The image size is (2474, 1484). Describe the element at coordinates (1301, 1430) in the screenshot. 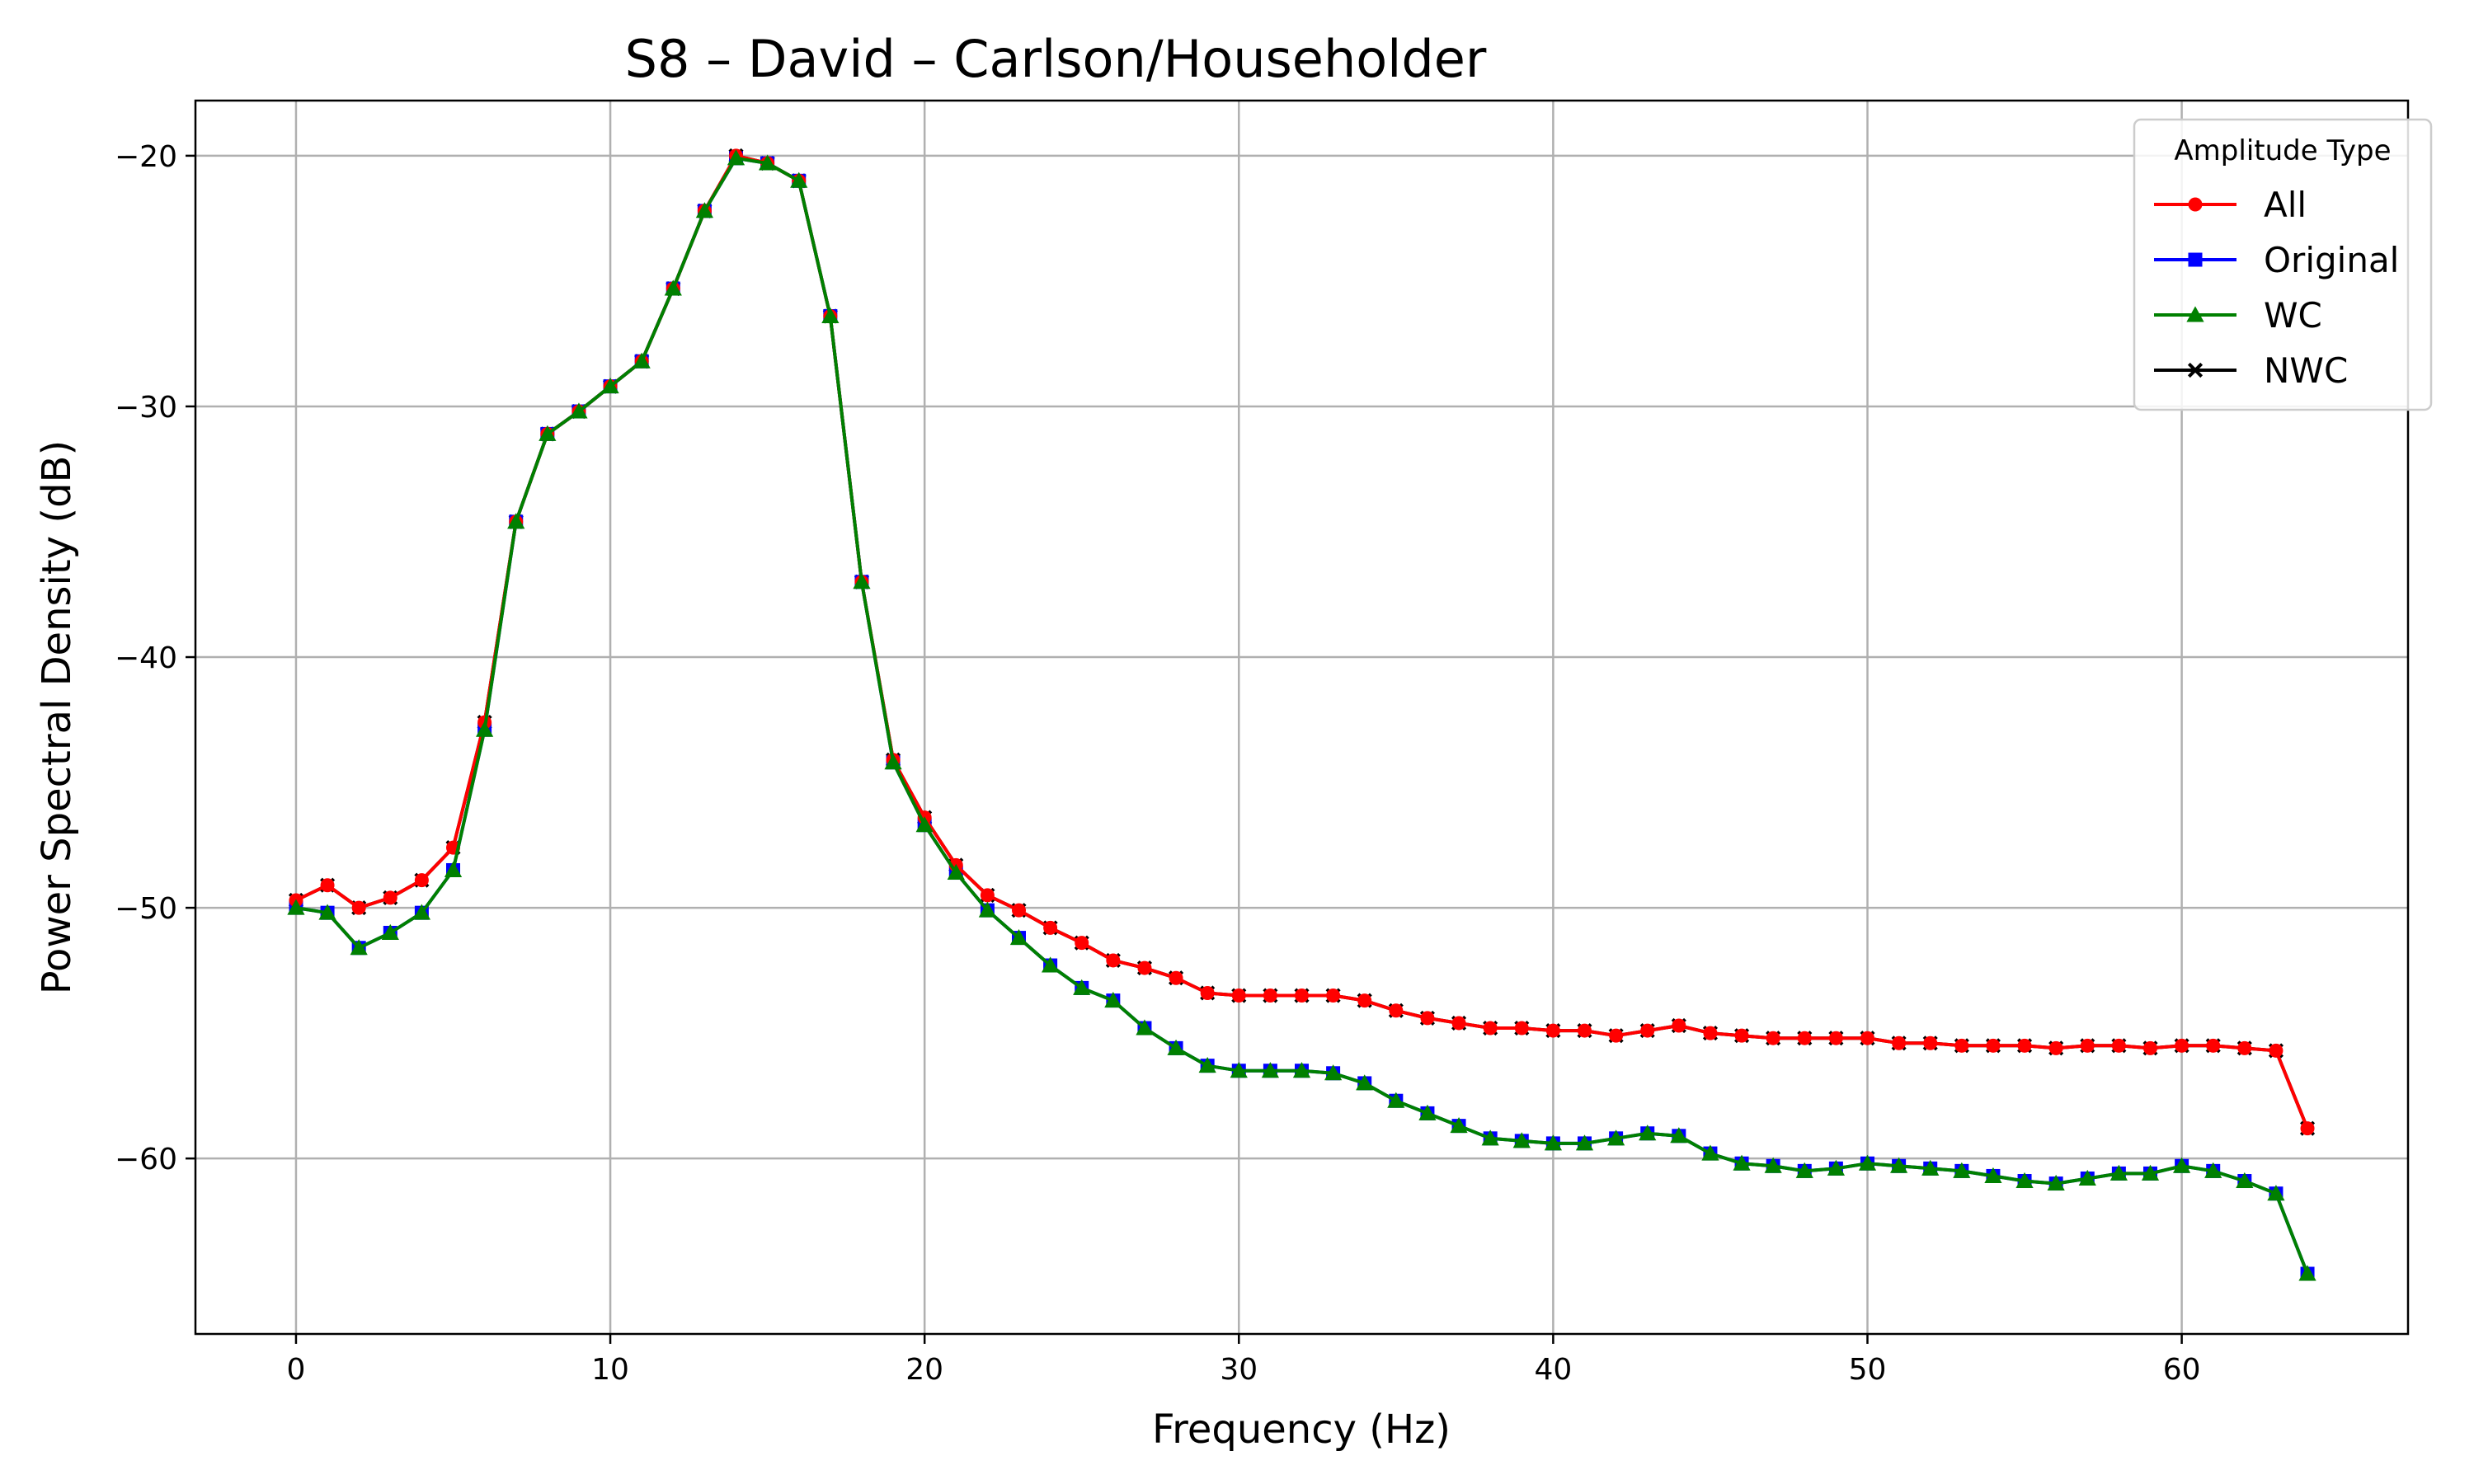

I see `x-axis-label: Frequency (Hz)` at that location.